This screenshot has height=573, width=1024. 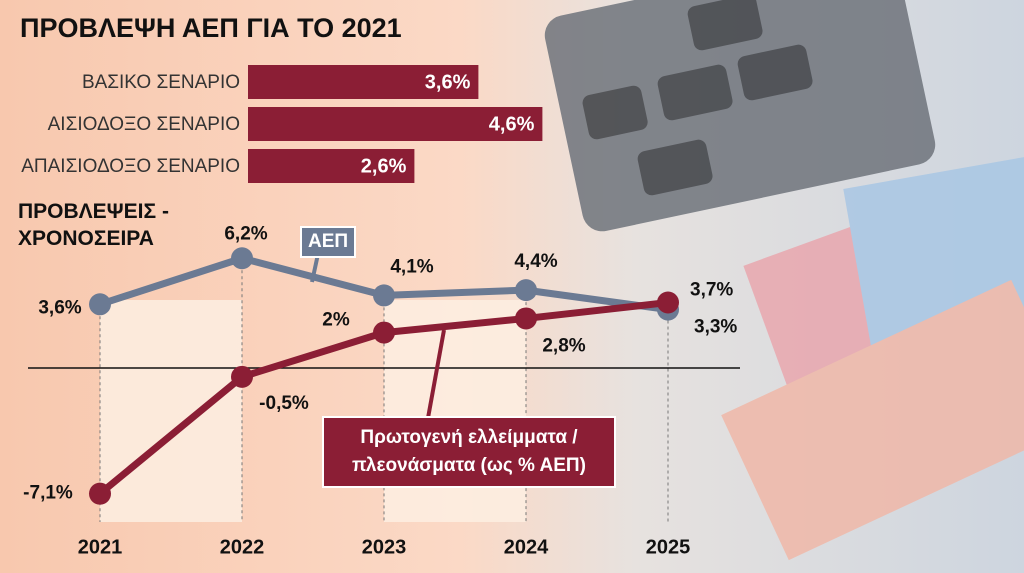 I want to click on banknote, so click(x=872, y=420).